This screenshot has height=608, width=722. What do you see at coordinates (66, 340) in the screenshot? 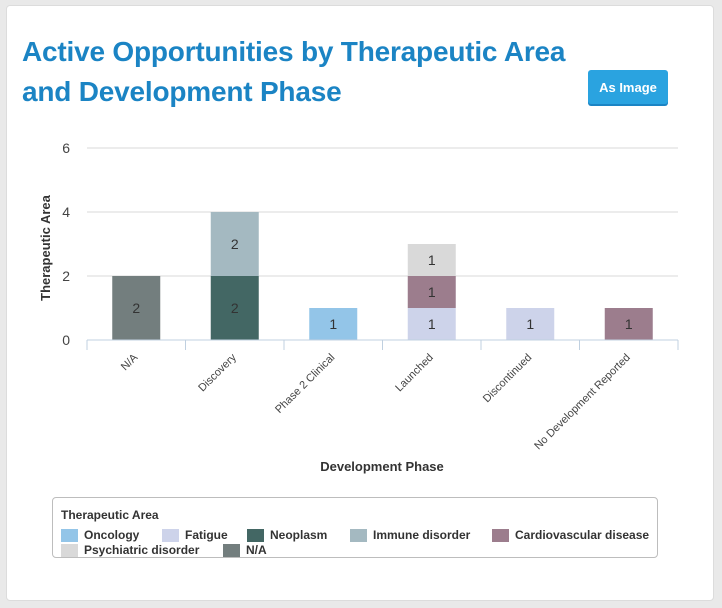
I see `y-tick-label: 0` at bounding box center [66, 340].